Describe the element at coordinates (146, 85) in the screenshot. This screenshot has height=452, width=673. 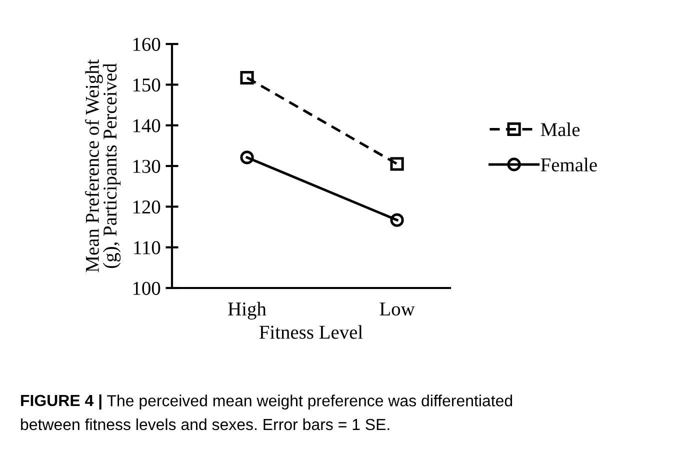
I see `y-tick-label: 150` at that location.